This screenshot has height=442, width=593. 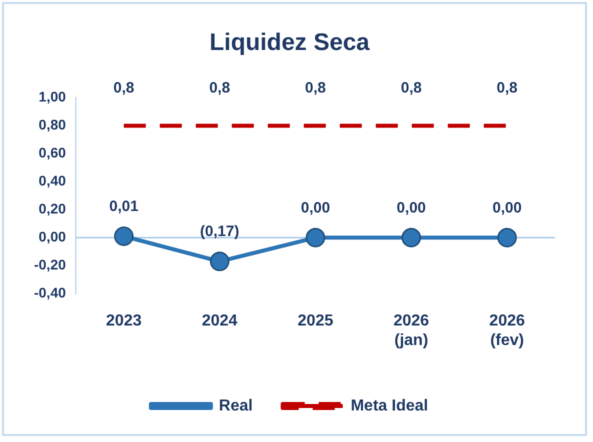 What do you see at coordinates (52, 180) in the screenshot?
I see `y-tick-label: 0,40` at bounding box center [52, 180].